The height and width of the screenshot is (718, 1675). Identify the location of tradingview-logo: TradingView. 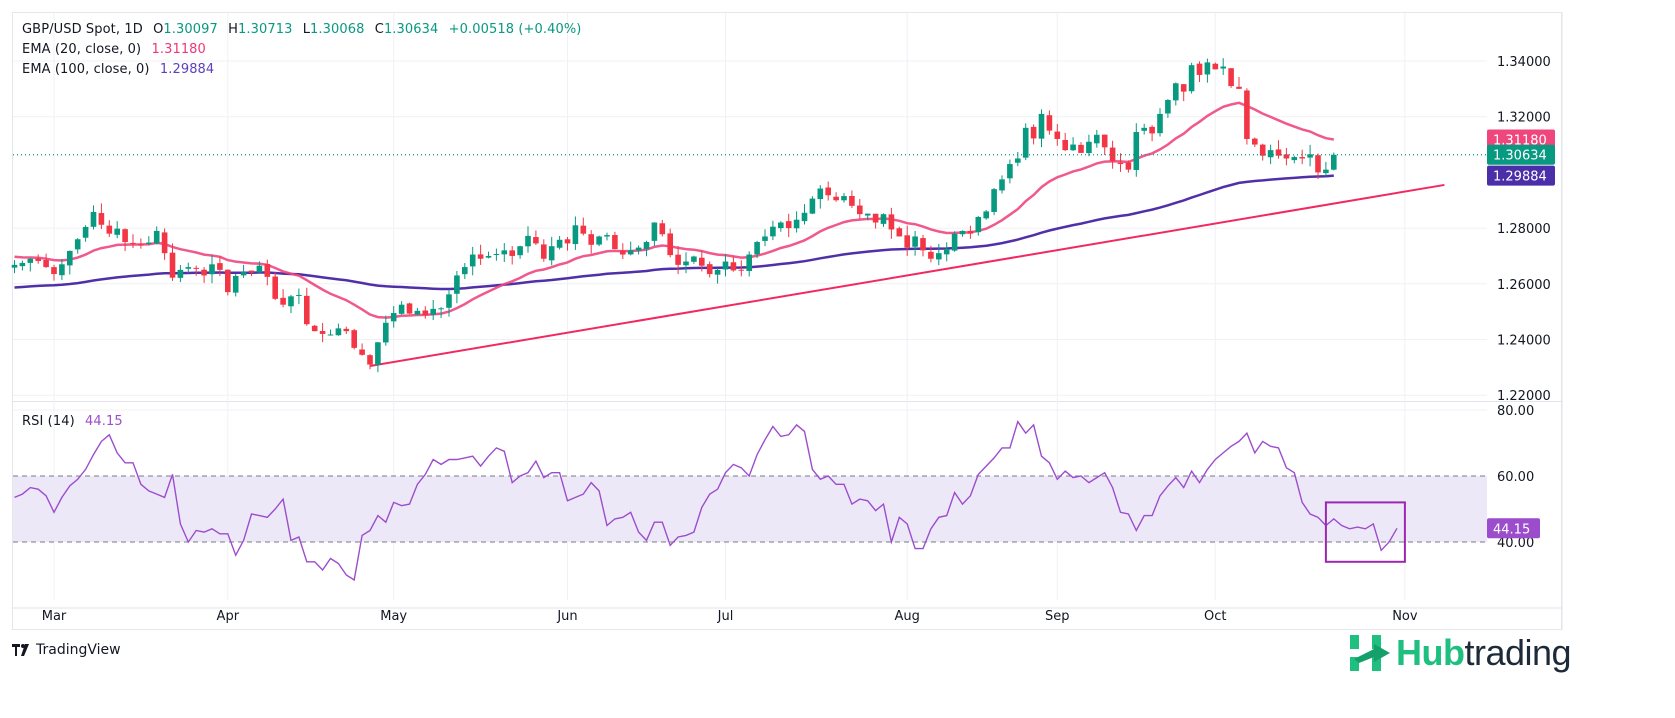
(66, 650).